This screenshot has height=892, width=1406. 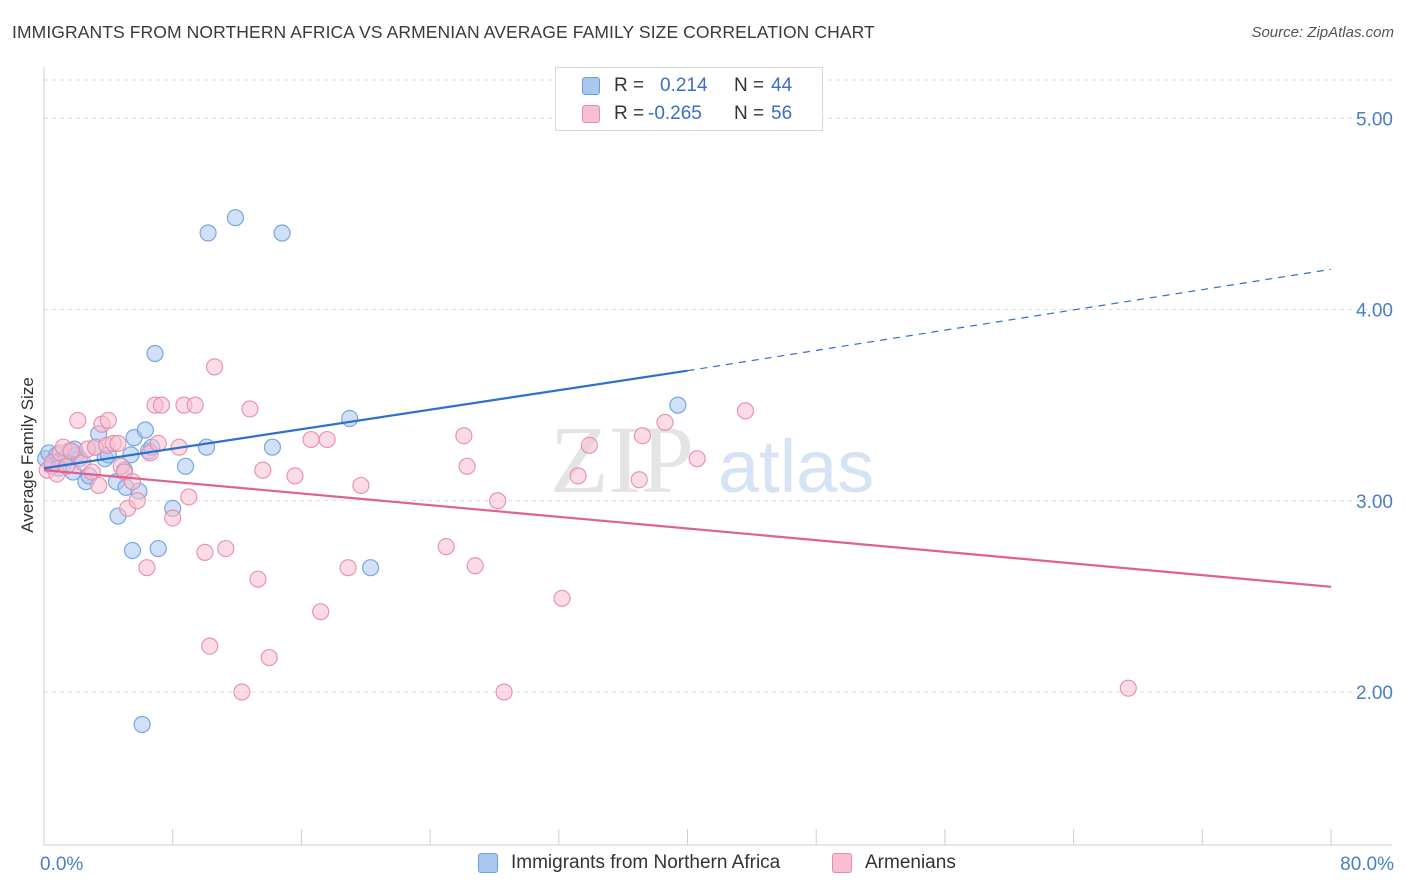 I want to click on watermark: ZIP atlas, so click(x=712, y=459).